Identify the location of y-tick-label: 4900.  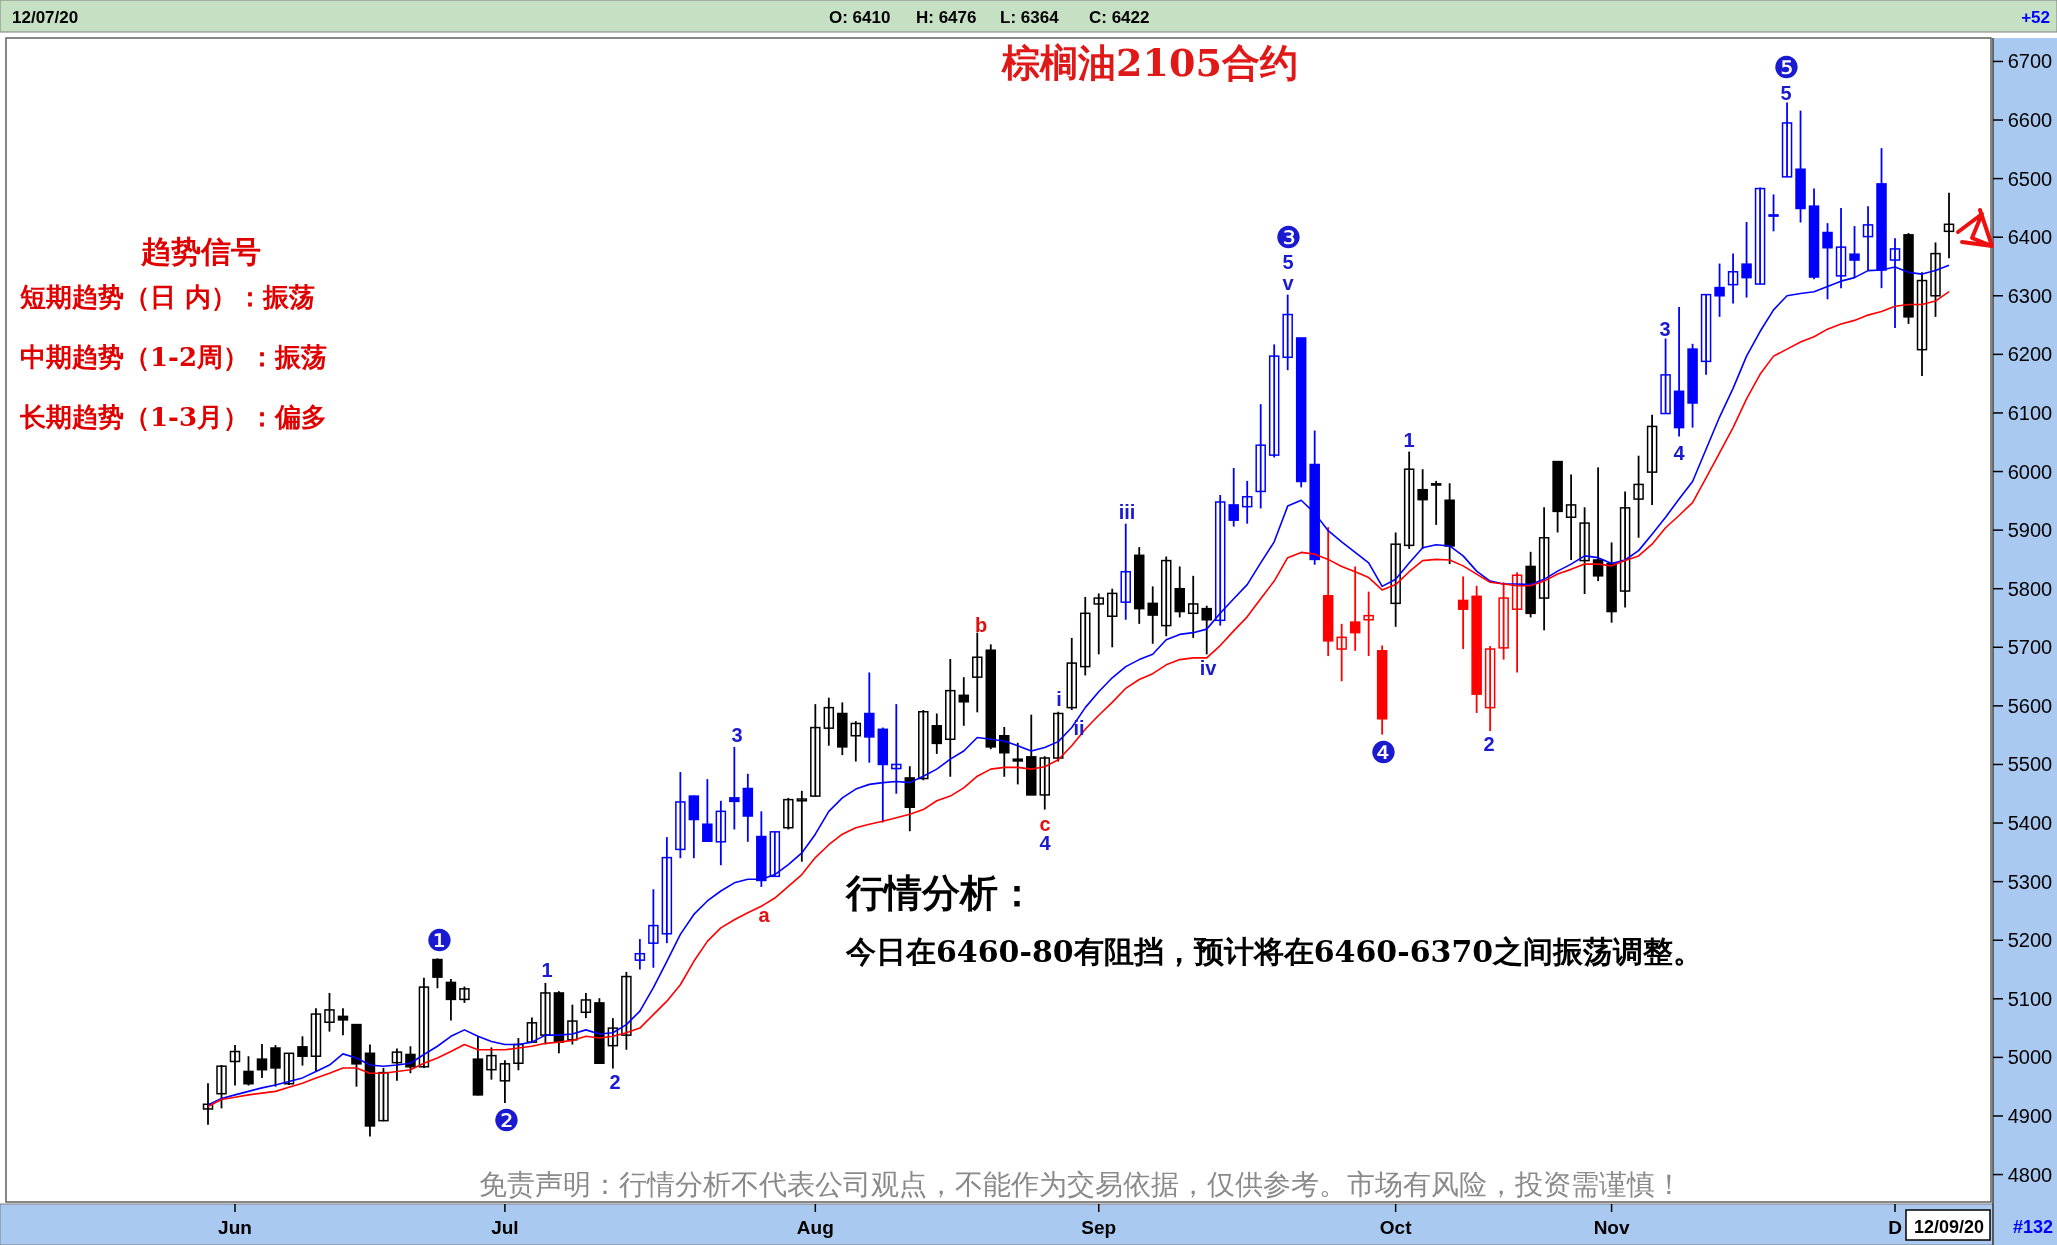
(2030, 1115).